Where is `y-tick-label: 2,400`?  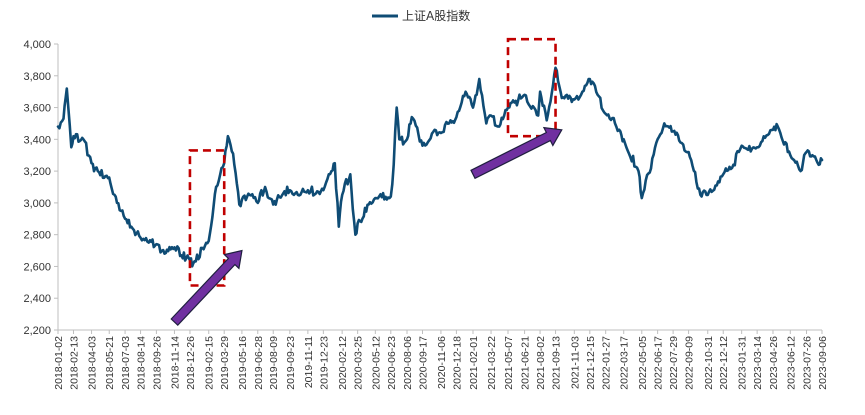
y-tick-label: 2,400 is located at coordinates (37, 299).